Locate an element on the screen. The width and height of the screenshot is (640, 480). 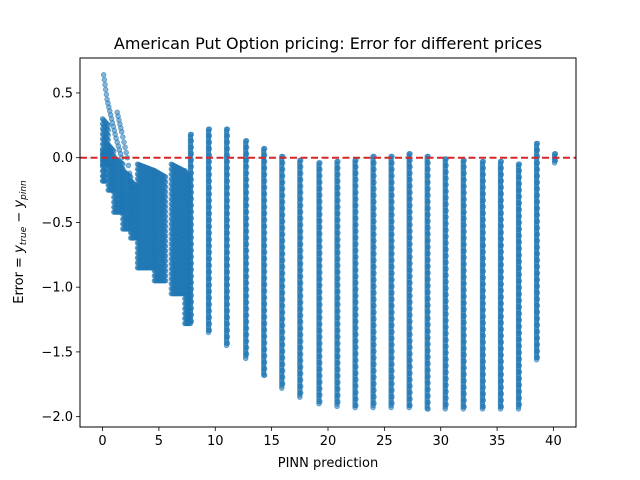
x-tick-label: 30 is located at coordinates (440, 441).